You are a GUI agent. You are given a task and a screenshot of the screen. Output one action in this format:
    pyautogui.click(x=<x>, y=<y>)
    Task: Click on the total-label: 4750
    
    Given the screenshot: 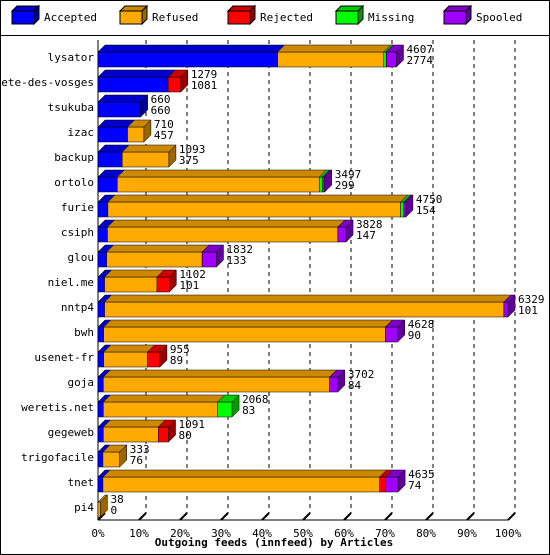 What is the action you would take?
    pyautogui.click(x=429, y=199)
    